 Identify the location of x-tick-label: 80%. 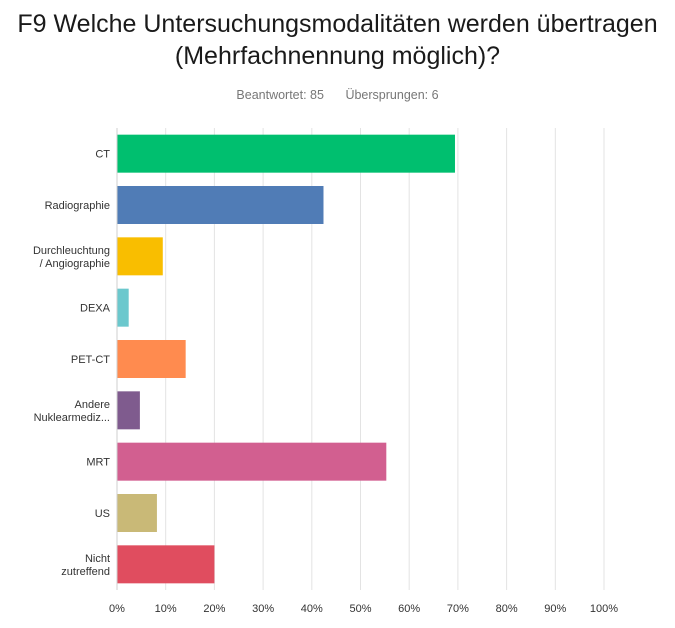
(507, 609).